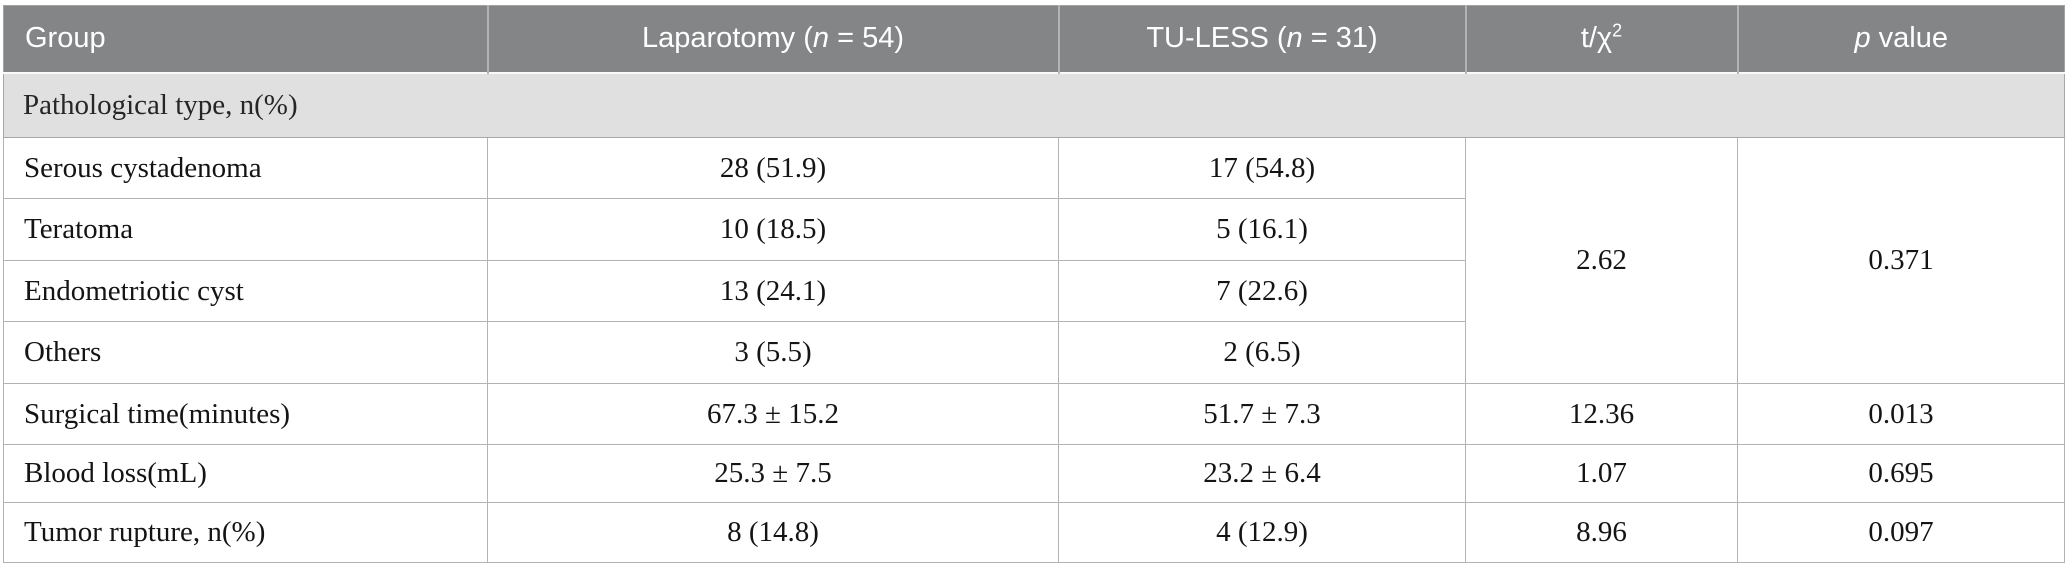  I want to click on laparotomy-label-post: = 54), so click(866, 38).